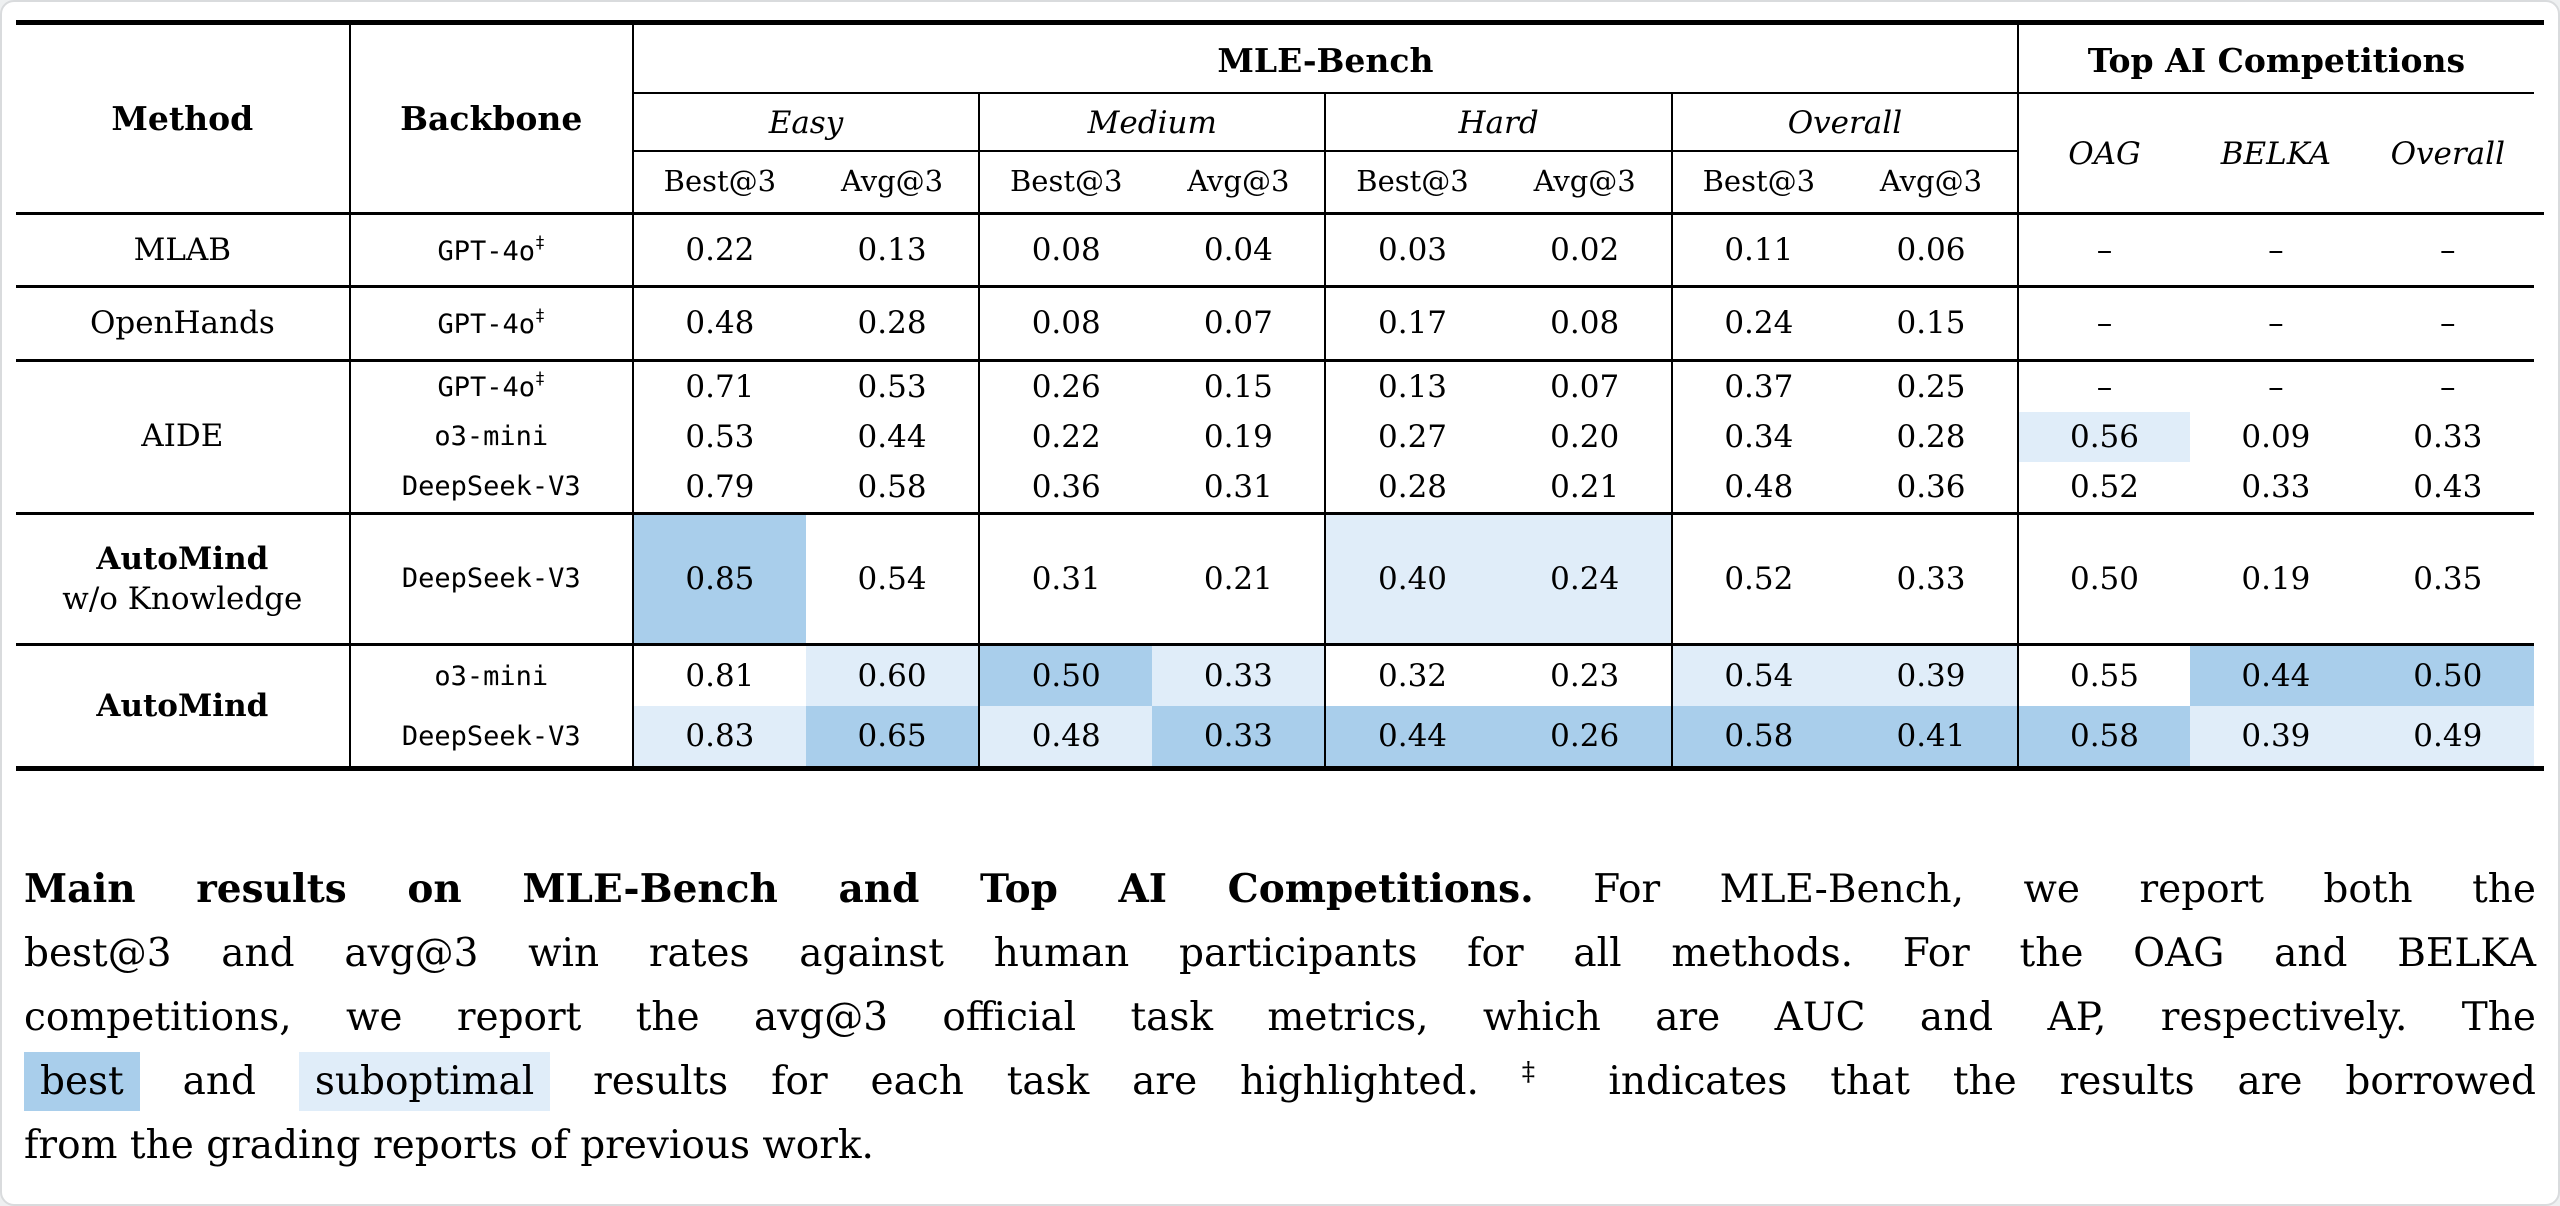  Describe the element at coordinates (1239, 323) in the screenshot. I see `result-cell: 0.07` at that location.